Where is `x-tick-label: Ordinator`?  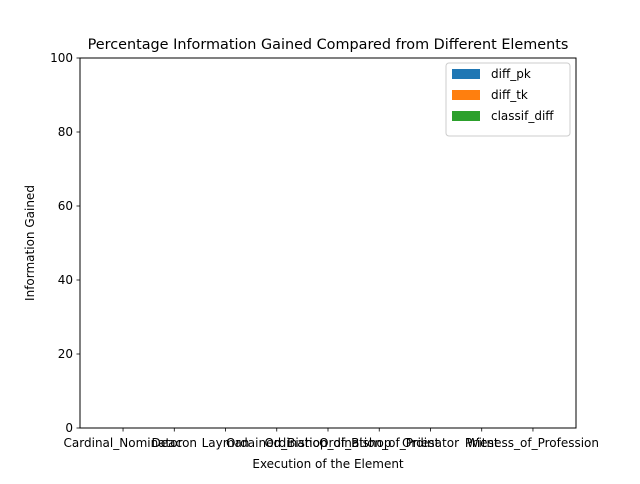
x-tick-label: Ordinator is located at coordinates (430, 443).